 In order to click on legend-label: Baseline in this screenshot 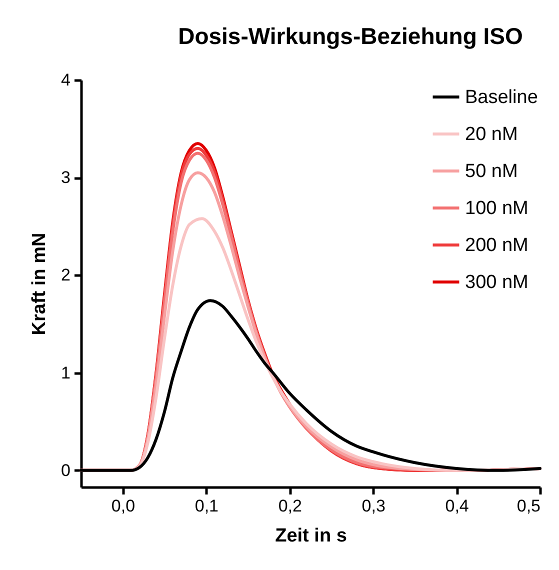, I will do `click(501, 97)`.